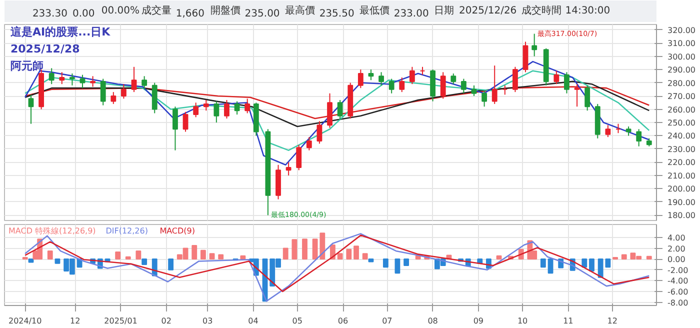 Image resolution: width=700 pixels, height=328 pixels. What do you see at coordinates (433, 321) in the screenshot?
I see `x-tick-label: 08` at bounding box center [433, 321].